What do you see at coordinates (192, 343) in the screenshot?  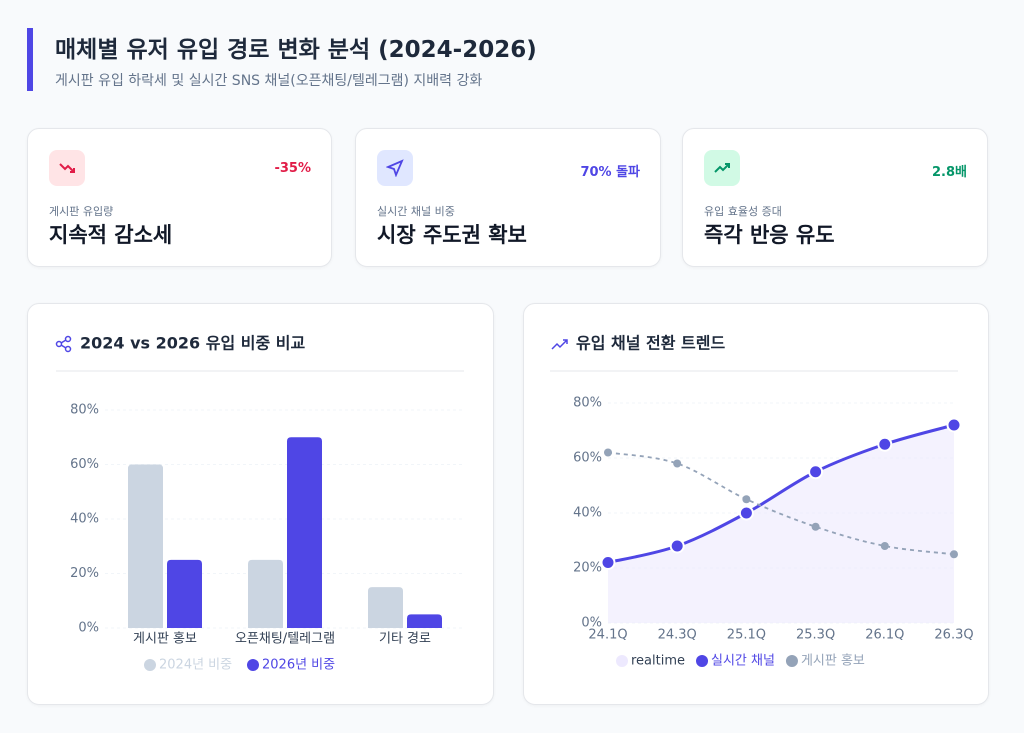 I see `chart-title: 2024 vs 2026 유입 비중 비교` at bounding box center [192, 343].